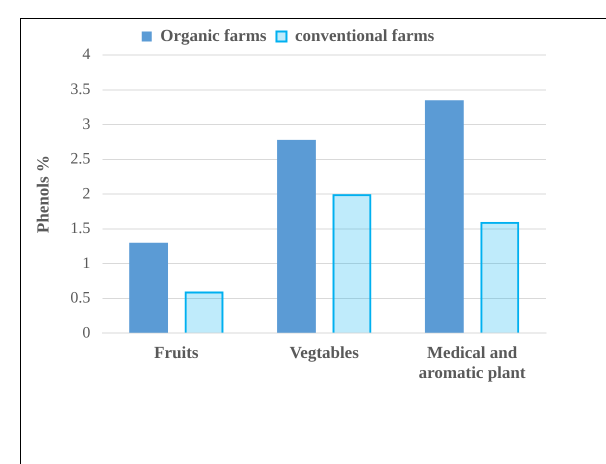 The width and height of the screenshot is (606, 464). I want to click on y-tick-label: 0.5, so click(80, 298).